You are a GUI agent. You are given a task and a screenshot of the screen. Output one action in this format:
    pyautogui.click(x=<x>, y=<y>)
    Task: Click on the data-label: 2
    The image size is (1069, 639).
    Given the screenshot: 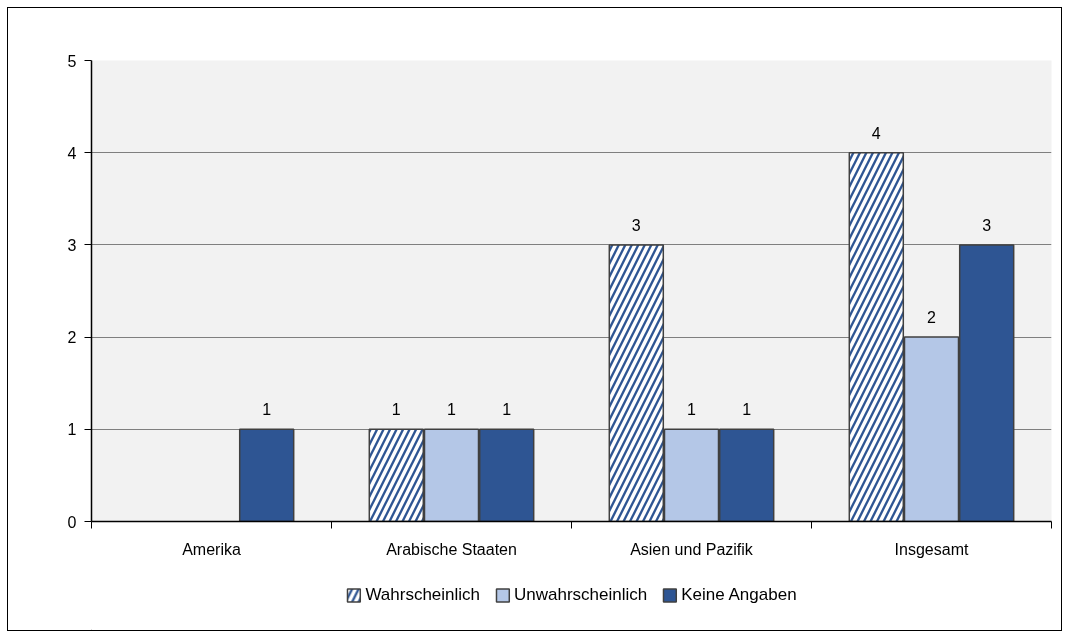 What is the action you would take?
    pyautogui.click(x=932, y=318)
    